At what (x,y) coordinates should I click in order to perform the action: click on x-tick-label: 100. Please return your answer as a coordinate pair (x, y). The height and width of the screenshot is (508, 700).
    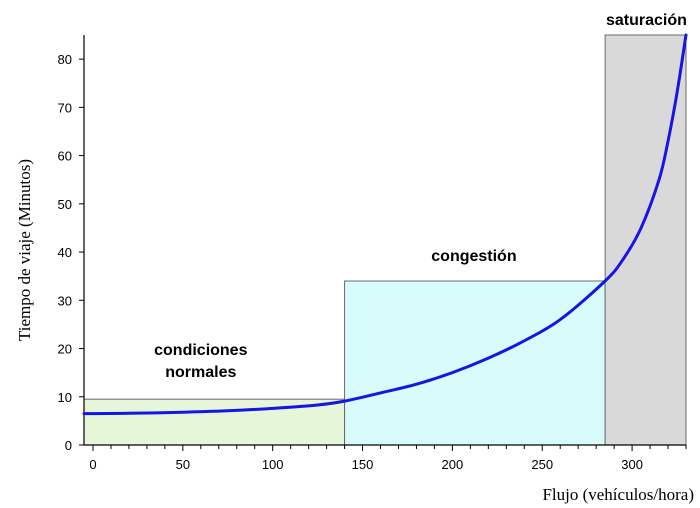
    Looking at the image, I should click on (273, 464).